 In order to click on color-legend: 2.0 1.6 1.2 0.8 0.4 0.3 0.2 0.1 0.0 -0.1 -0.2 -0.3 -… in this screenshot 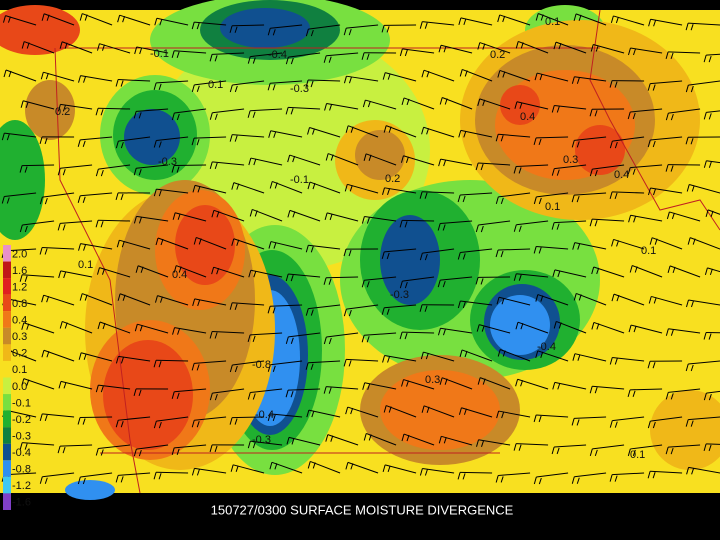, I will do `click(17, 377)`.